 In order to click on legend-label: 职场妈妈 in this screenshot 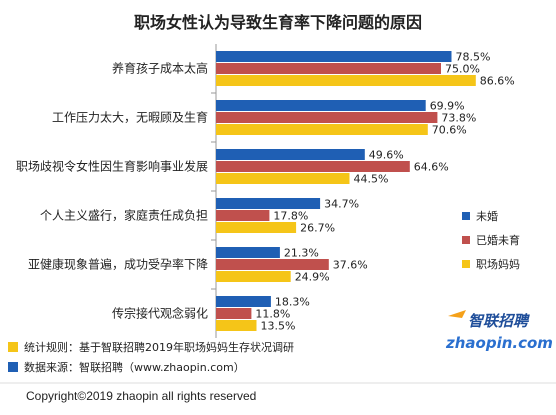, I will do `click(498, 264)`.